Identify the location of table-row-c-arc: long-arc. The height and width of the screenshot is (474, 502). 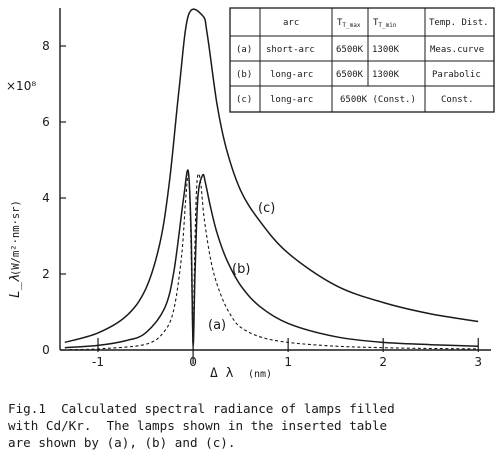
(291, 100).